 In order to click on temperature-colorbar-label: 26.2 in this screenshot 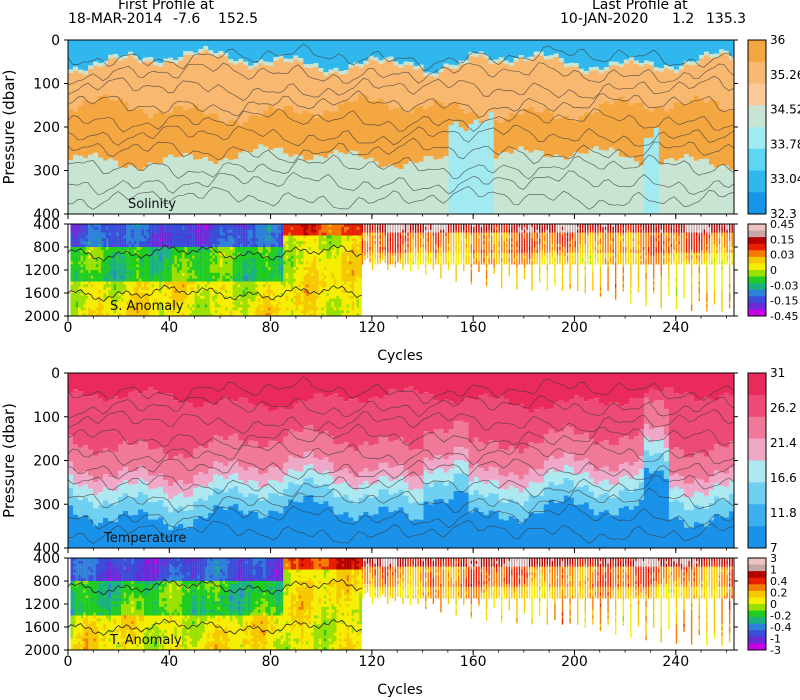, I will do `click(783, 408)`.